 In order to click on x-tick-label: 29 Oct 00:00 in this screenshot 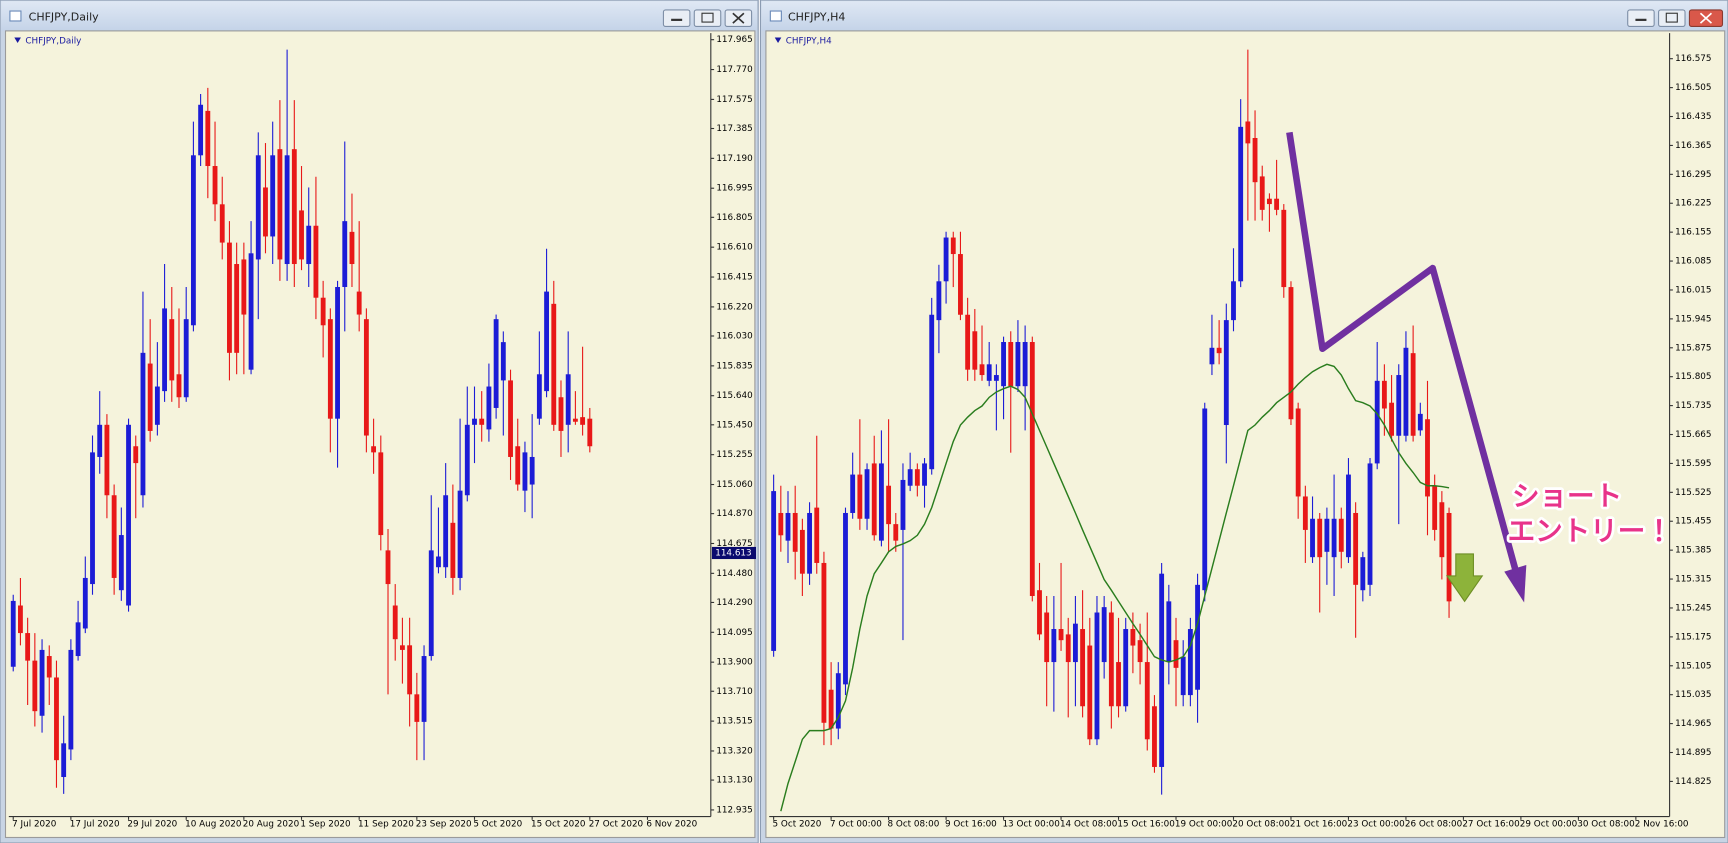, I will do `click(1549, 825)`.